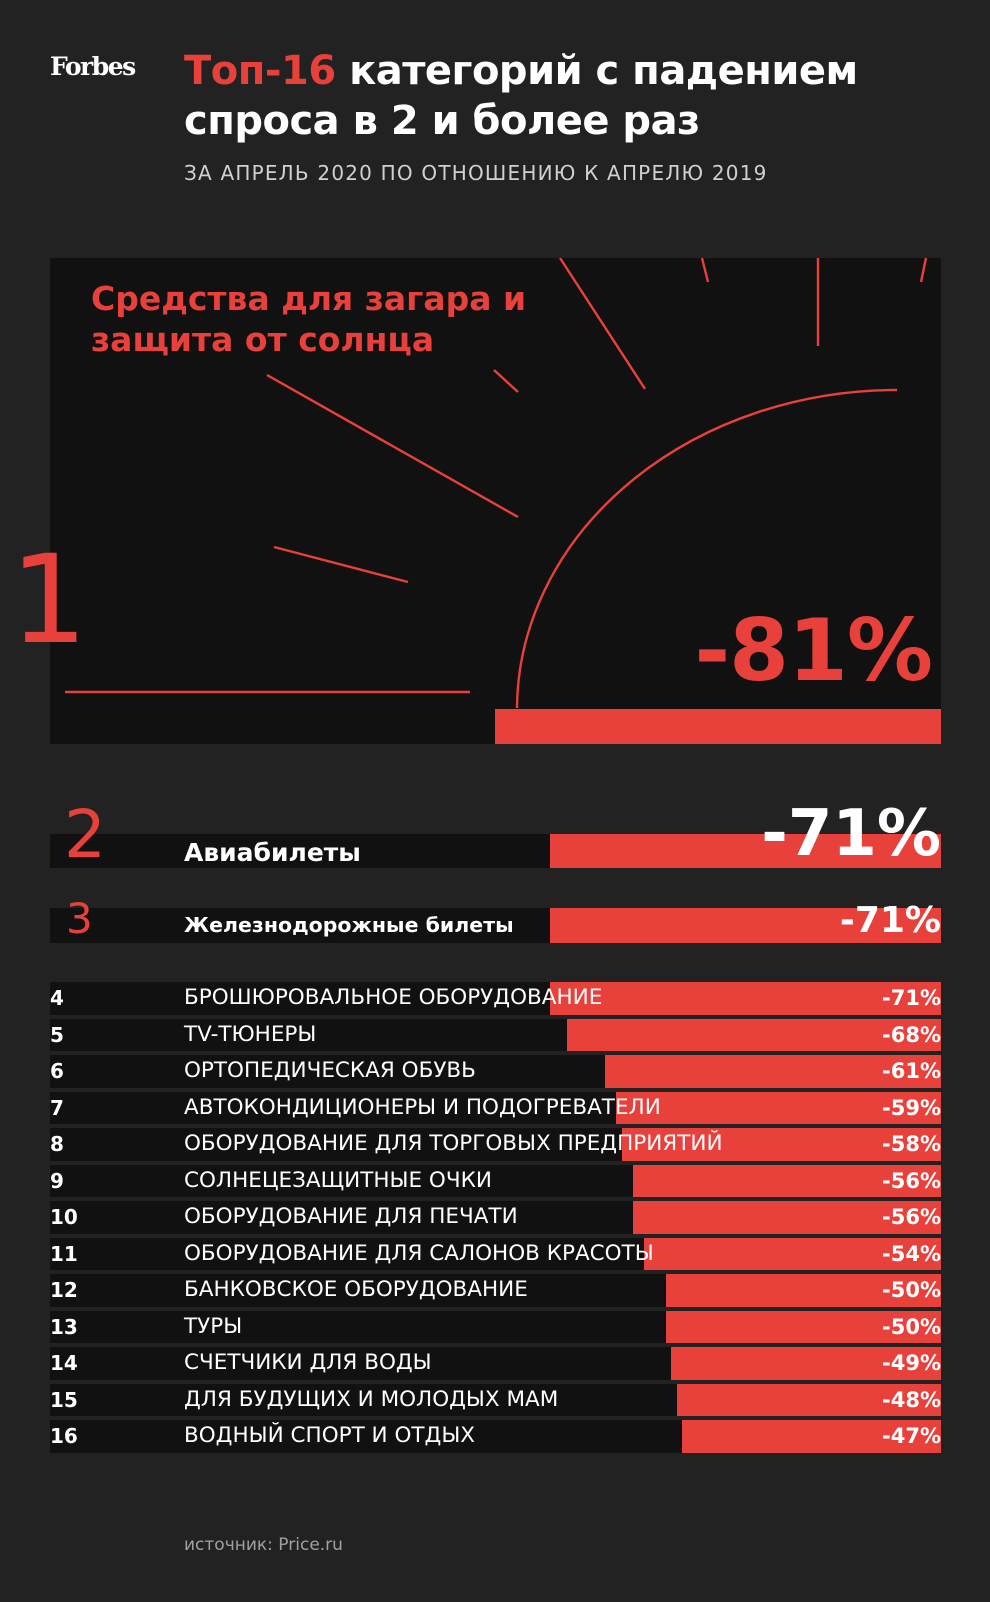 The image size is (990, 1602). I want to click on list-row: 7 АВТОКОНДИЦИОНЕРЫ И ПОДОГРЕВАТЕЛИ -59%, so click(495, 1108).